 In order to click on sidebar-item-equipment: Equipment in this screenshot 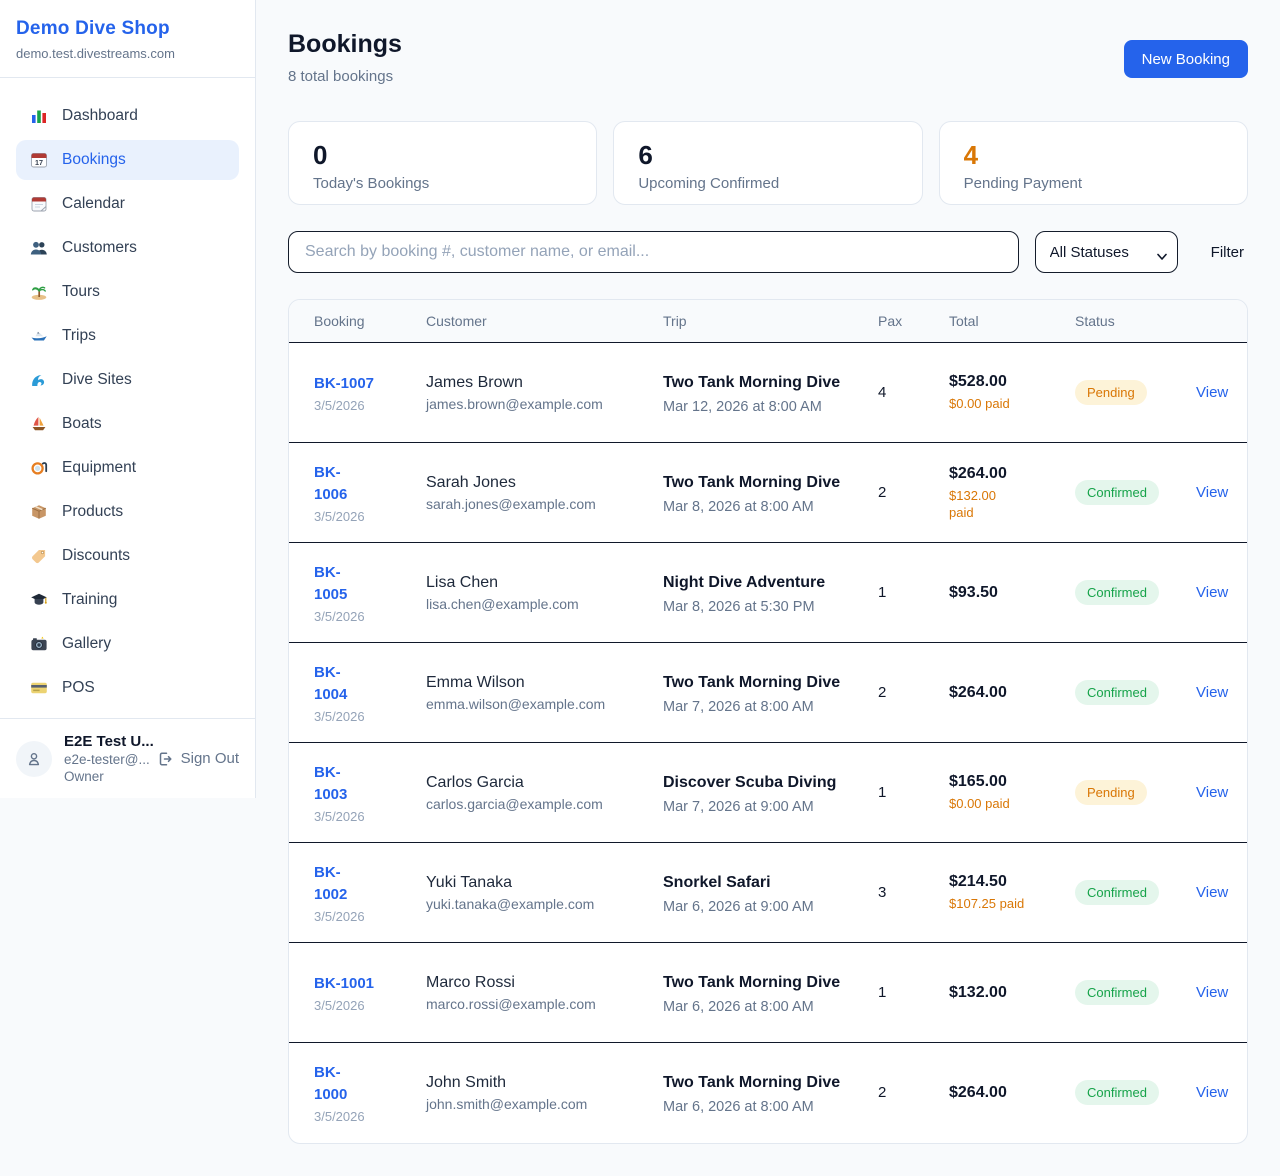, I will do `click(127, 468)`.